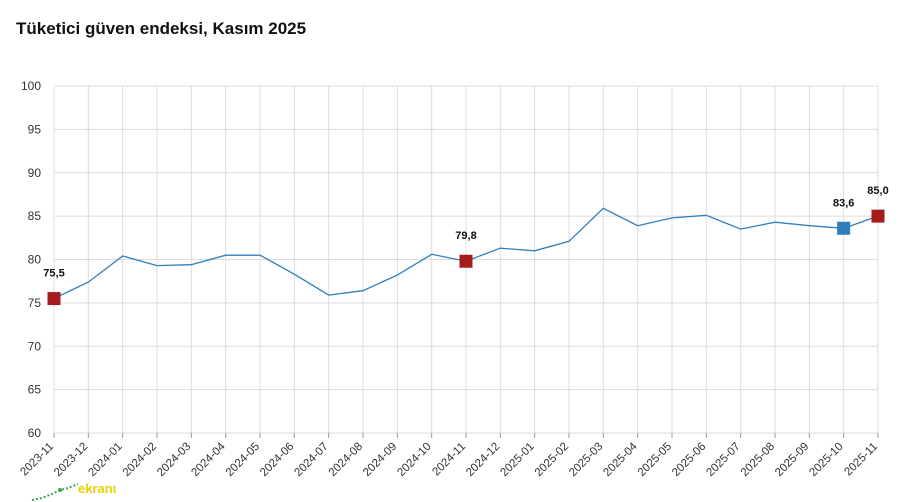  What do you see at coordinates (792, 460) in the screenshot?
I see `x-tick-label: 2025-09` at bounding box center [792, 460].